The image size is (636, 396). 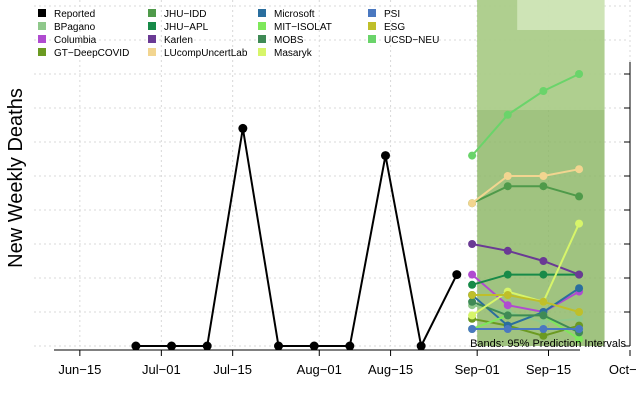 I want to click on legend-label: Karlen, so click(x=178, y=40).